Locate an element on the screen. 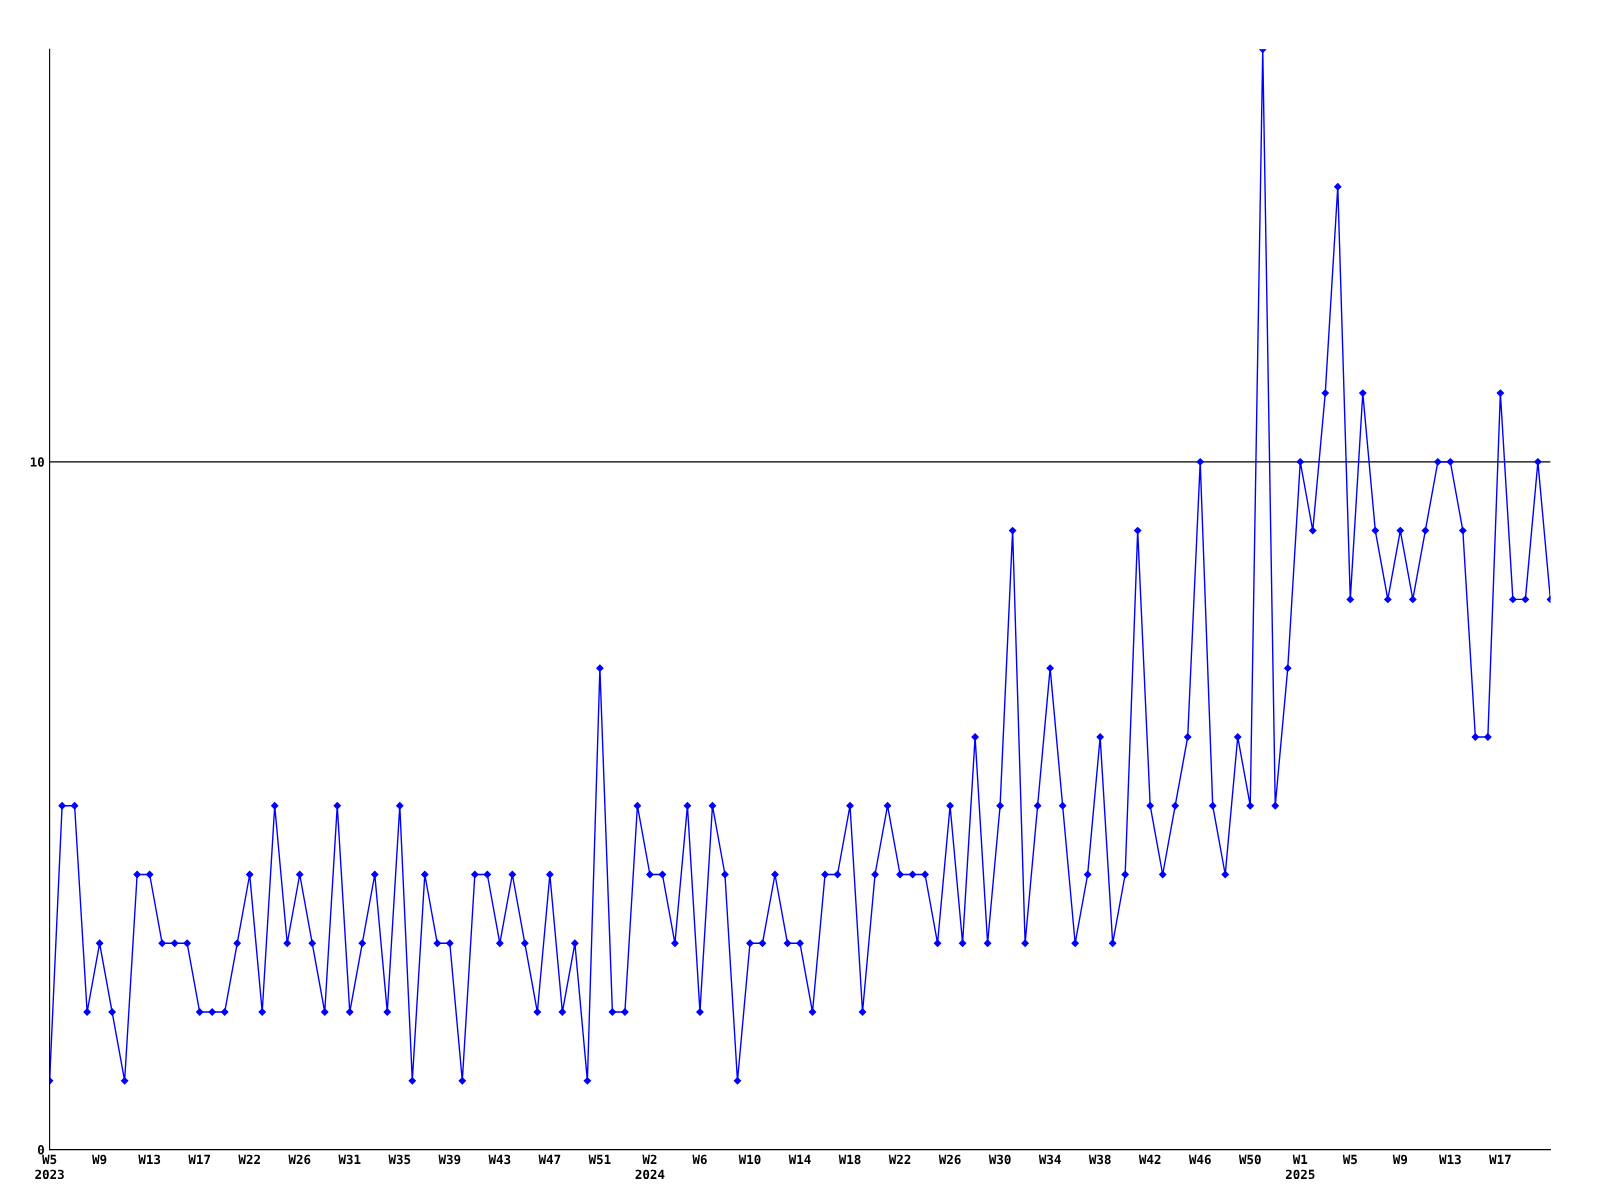 The height and width of the screenshot is (1200, 1600). x-tick-label: W30 is located at coordinates (999, 1159).